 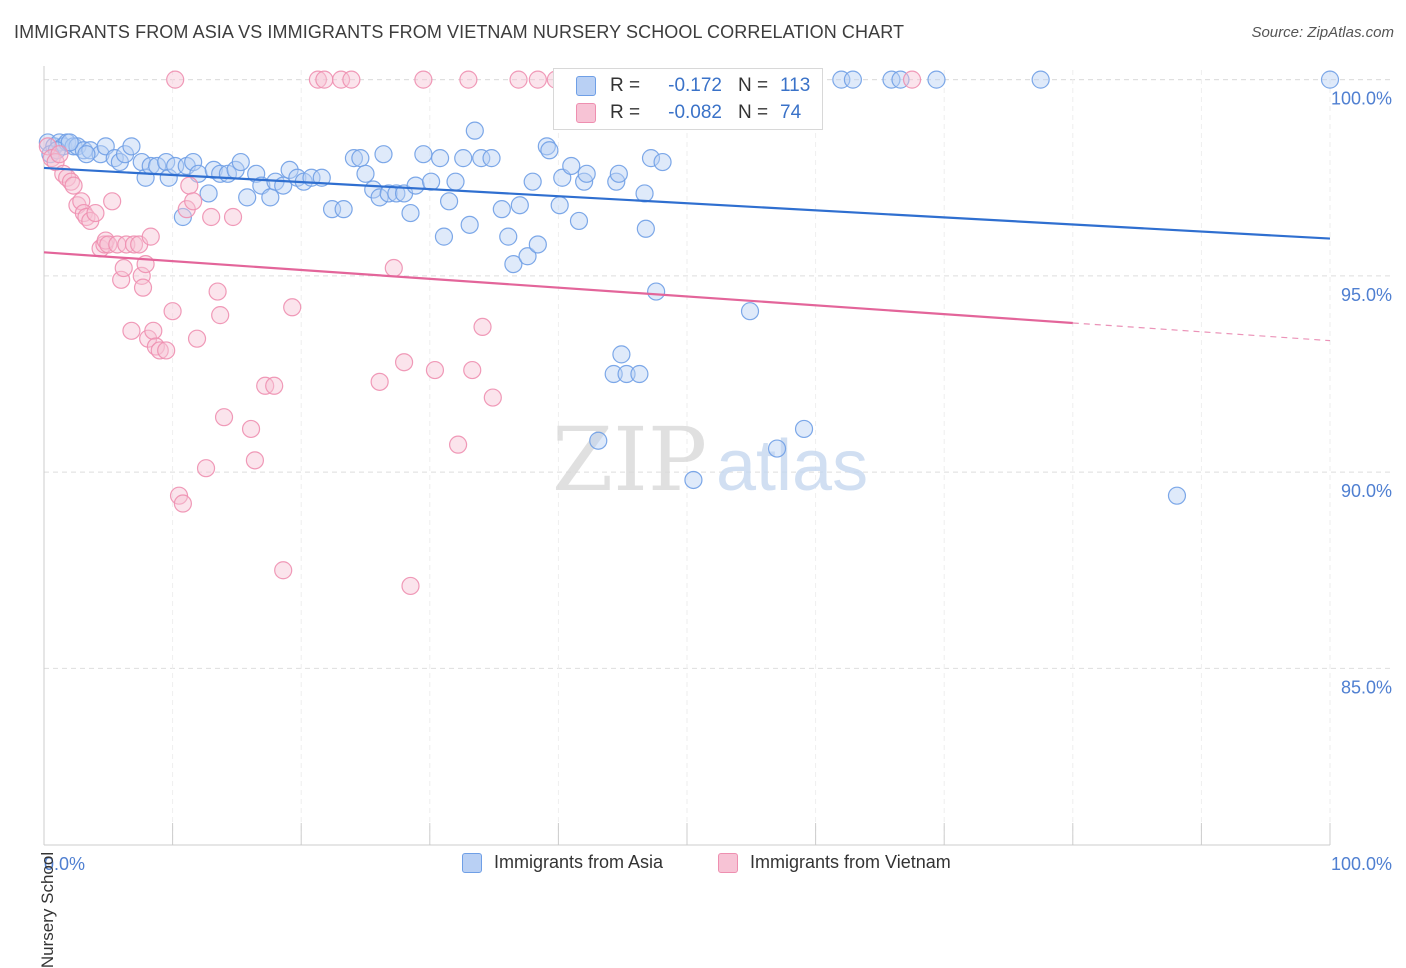 What do you see at coordinates (586, 113) in the screenshot?
I see `legend-swatch-vietnam` at bounding box center [586, 113].